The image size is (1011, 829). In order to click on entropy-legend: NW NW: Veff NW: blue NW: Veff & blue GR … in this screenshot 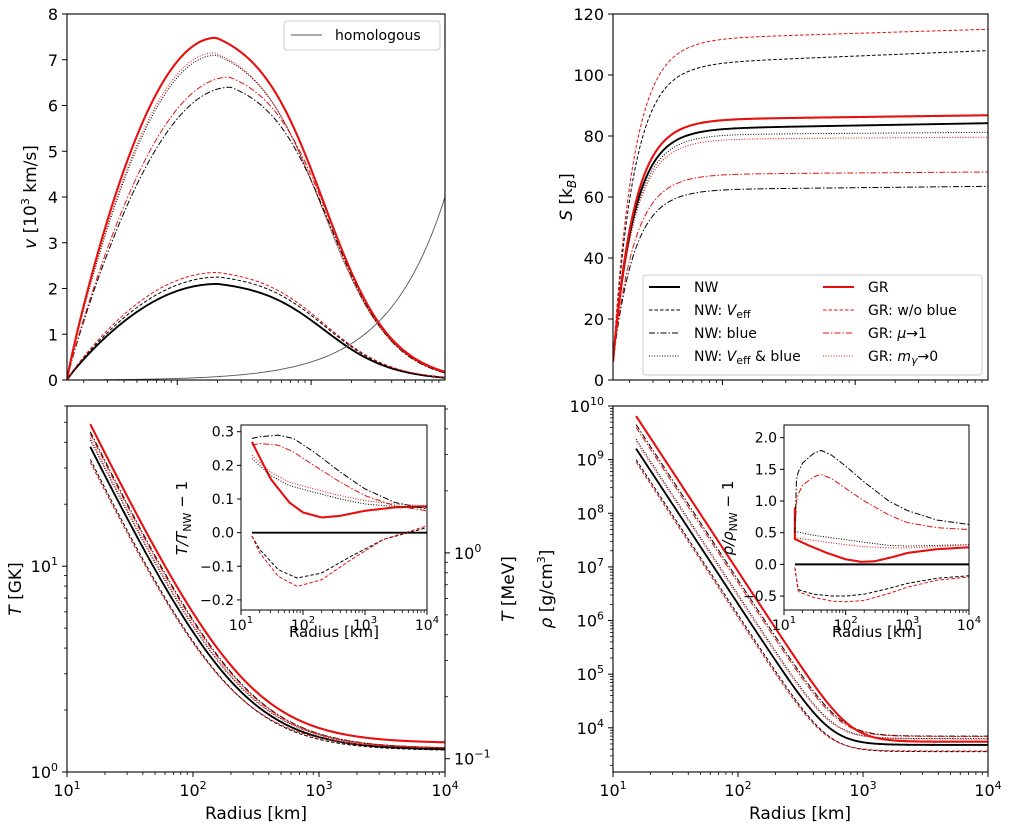, I will do `click(812, 325)`.